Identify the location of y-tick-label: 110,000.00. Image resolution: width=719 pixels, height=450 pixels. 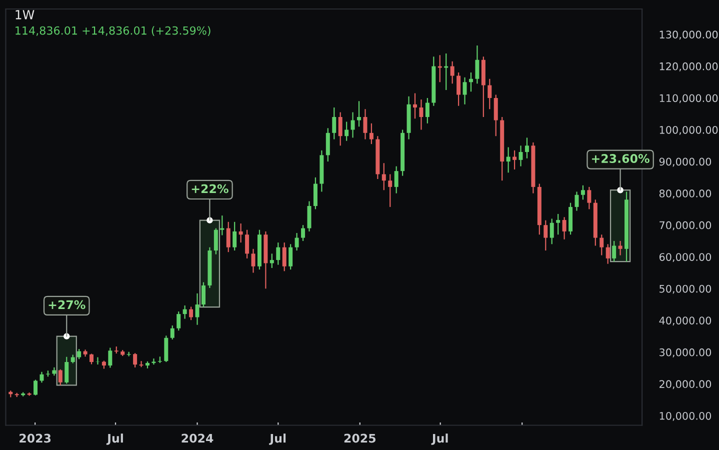
(689, 99).